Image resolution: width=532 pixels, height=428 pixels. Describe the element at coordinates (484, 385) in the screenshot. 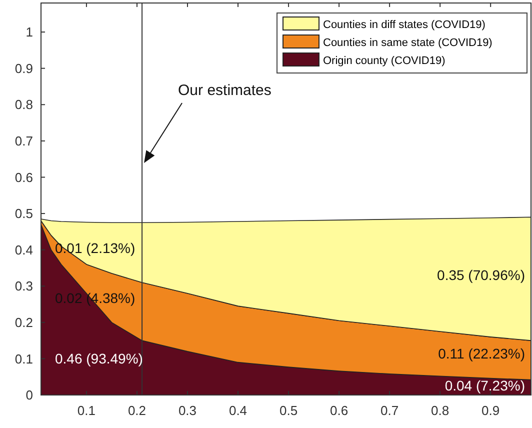

I see `annotation: 0.04 (7.23%)` at that location.